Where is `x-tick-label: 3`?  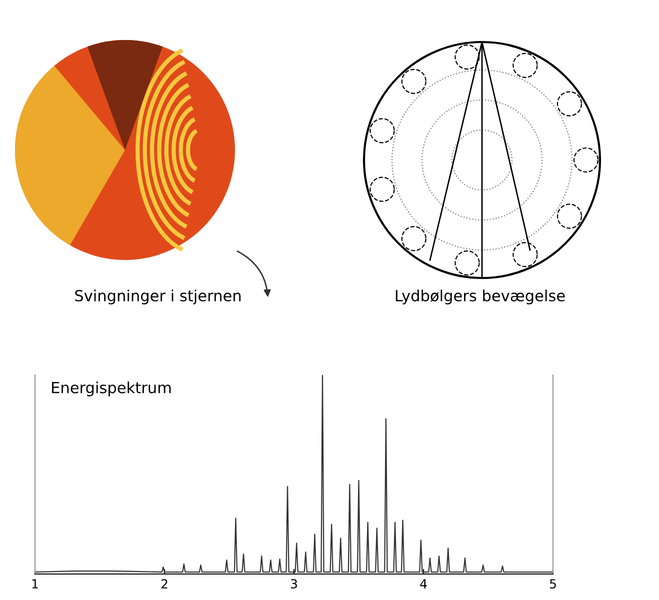
x-tick-label: 3 is located at coordinates (293, 584).